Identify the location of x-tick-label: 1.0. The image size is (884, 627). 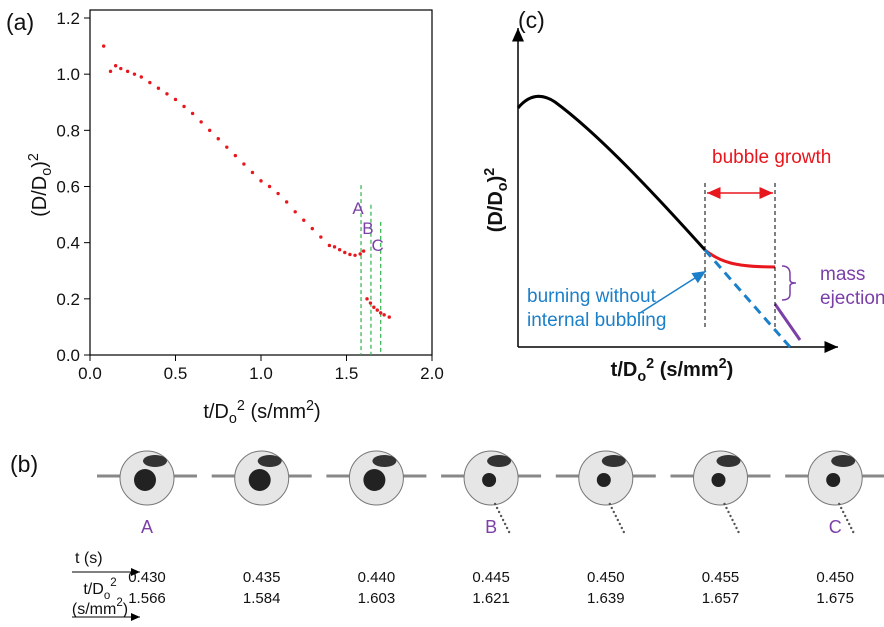
(261, 373).